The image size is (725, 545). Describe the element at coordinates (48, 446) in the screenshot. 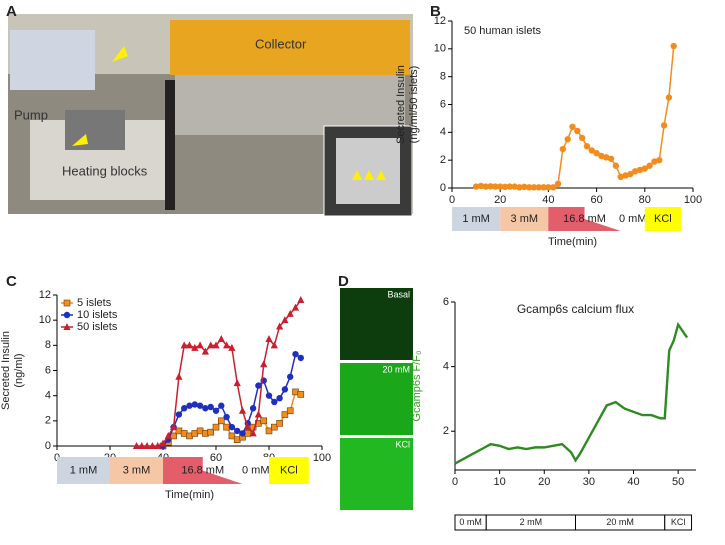

I see `y-tick-label: 0` at that location.